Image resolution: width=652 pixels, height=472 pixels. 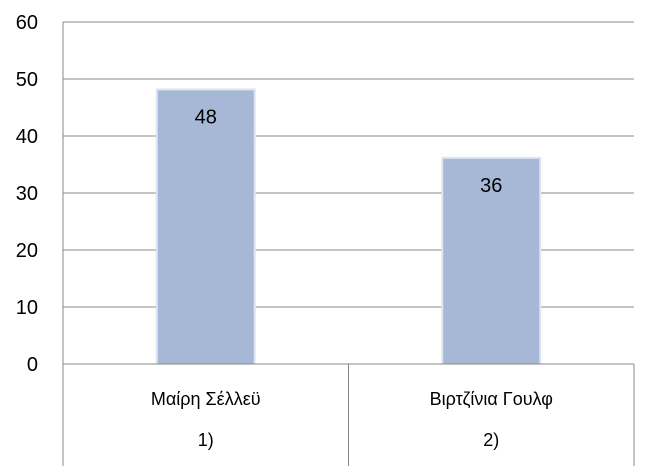 I want to click on x-category-label: Μαίρη Σέλλεϋ, so click(x=206, y=399).